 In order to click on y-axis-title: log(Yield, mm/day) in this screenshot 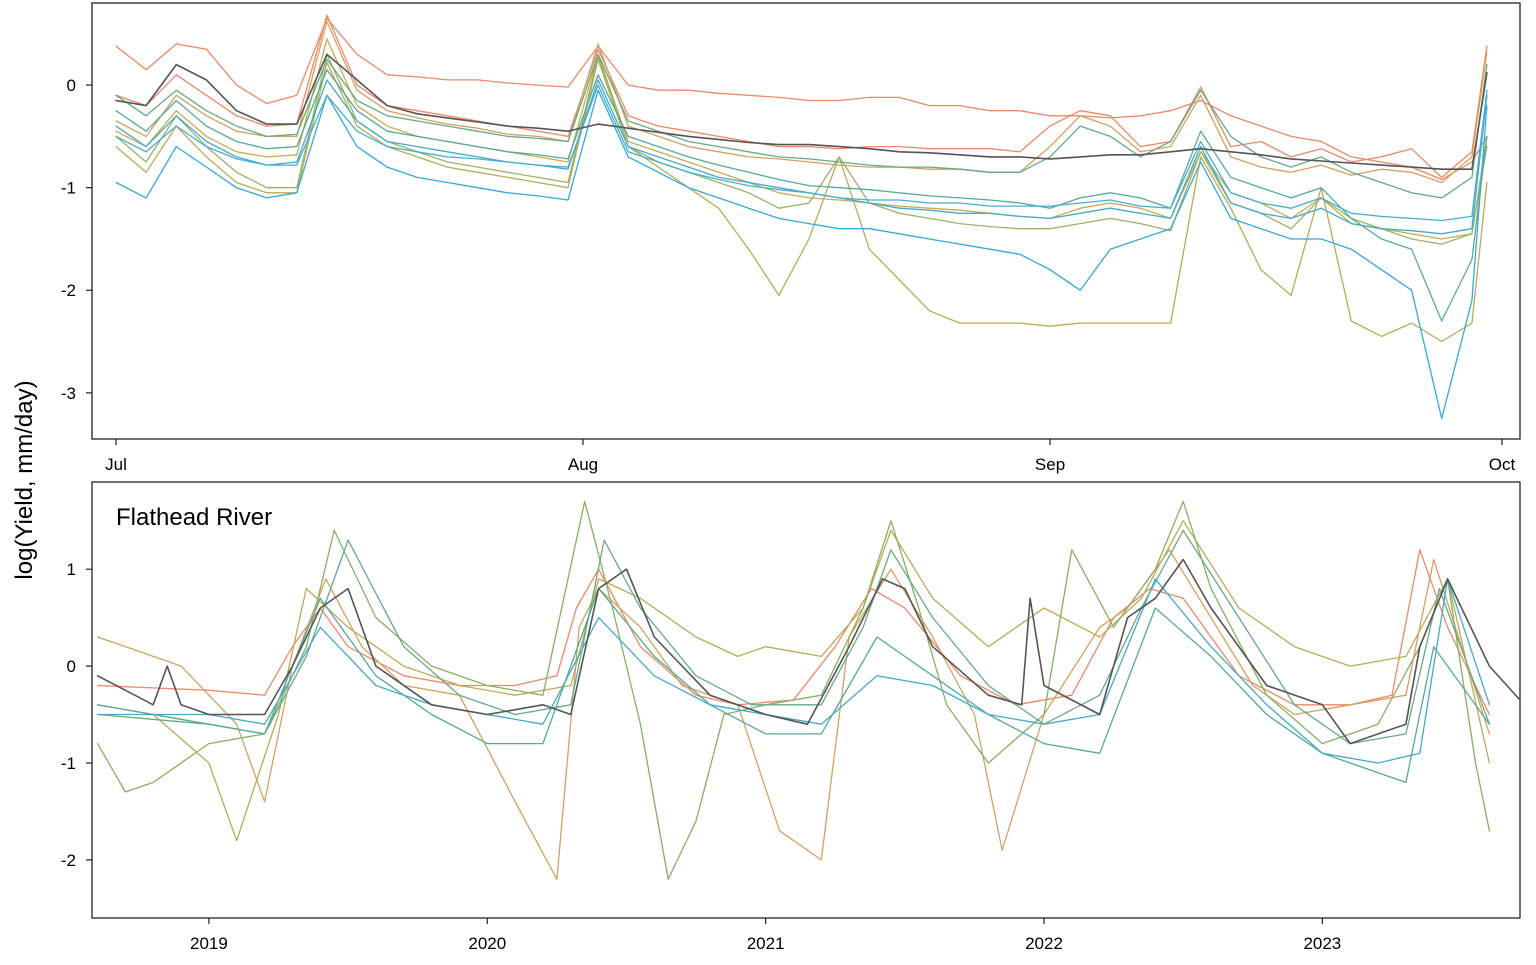, I will do `click(24, 479)`.